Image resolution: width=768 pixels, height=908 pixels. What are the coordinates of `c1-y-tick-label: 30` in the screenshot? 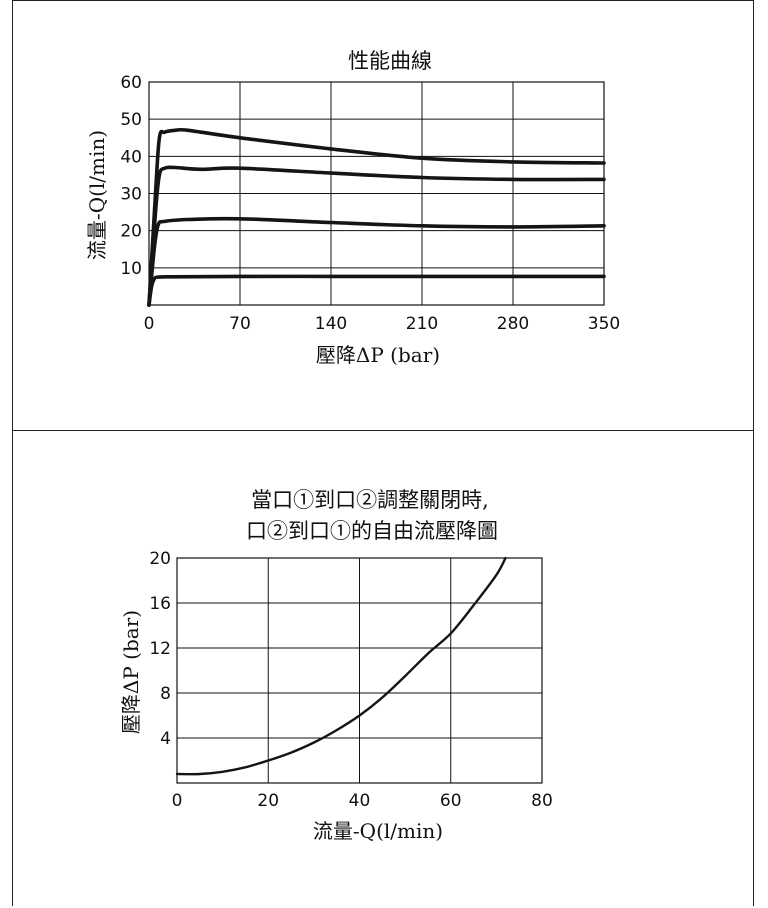 It's located at (131, 195).